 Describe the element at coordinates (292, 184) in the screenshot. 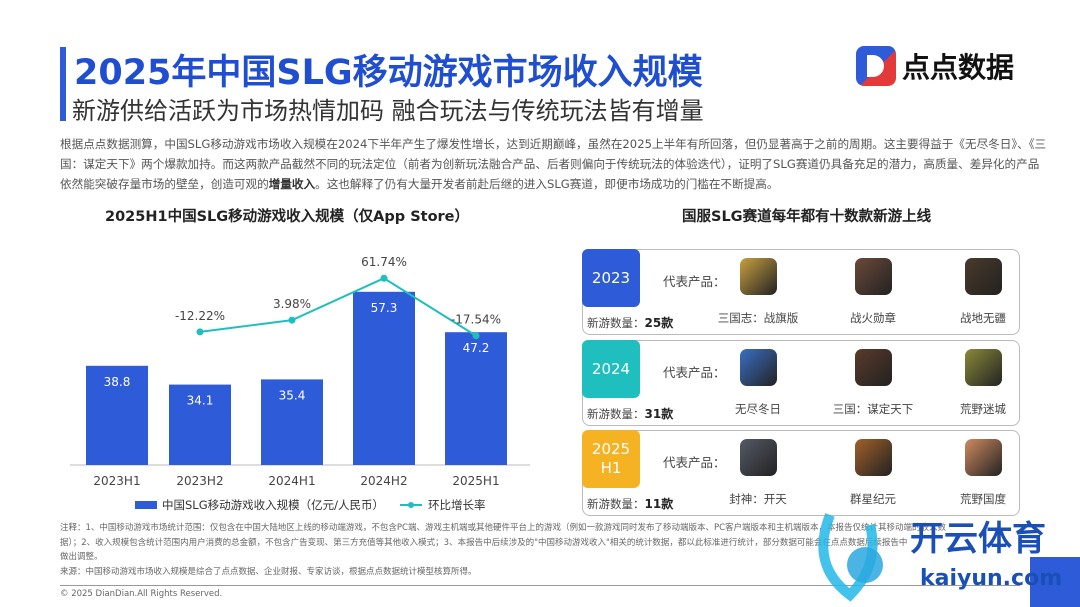

I see `intro-highlight: 增量收入` at that location.